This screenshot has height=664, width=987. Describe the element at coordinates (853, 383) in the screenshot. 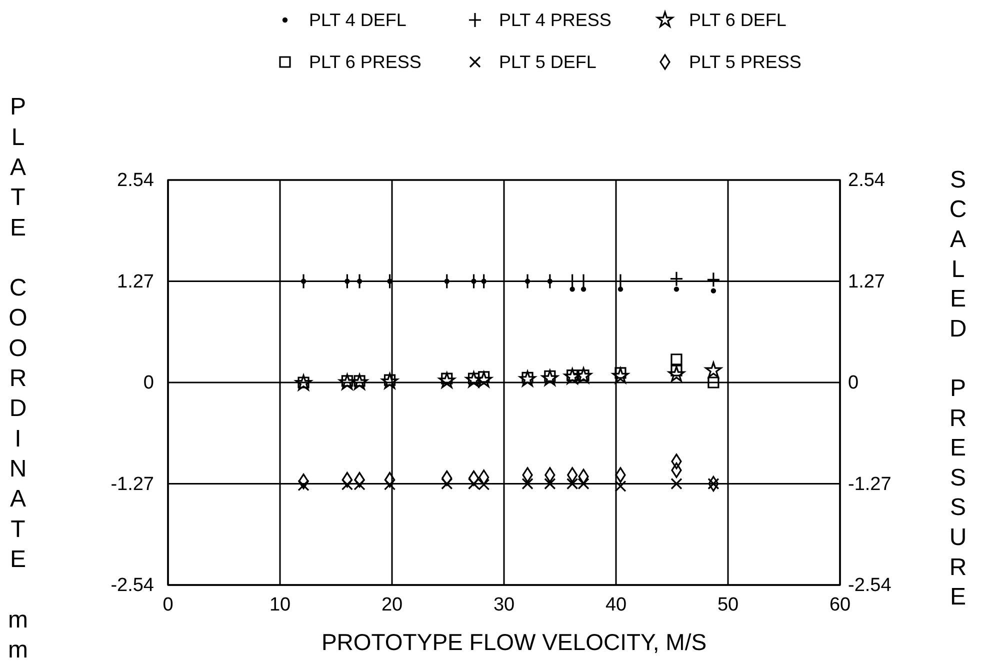

I see `y2-tick-label: 0` at that location.